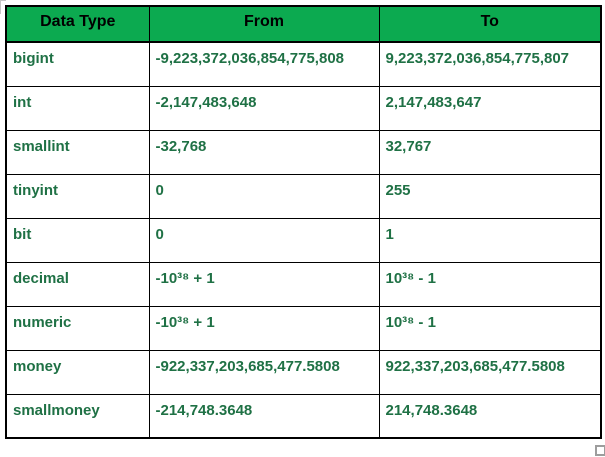 The image size is (605, 457). I want to click on cell-from: -214,748.3648, so click(264, 416).